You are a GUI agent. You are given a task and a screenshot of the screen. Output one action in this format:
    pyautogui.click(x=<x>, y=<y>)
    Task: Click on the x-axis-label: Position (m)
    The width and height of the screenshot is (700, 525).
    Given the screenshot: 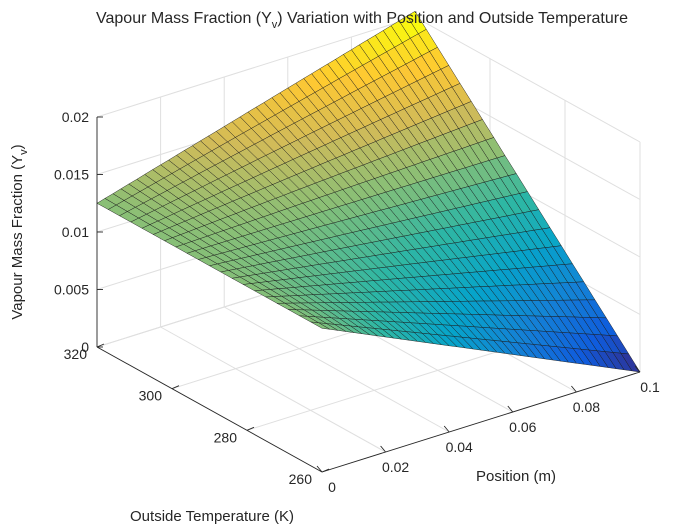 What is the action you would take?
    pyautogui.click(x=516, y=476)
    